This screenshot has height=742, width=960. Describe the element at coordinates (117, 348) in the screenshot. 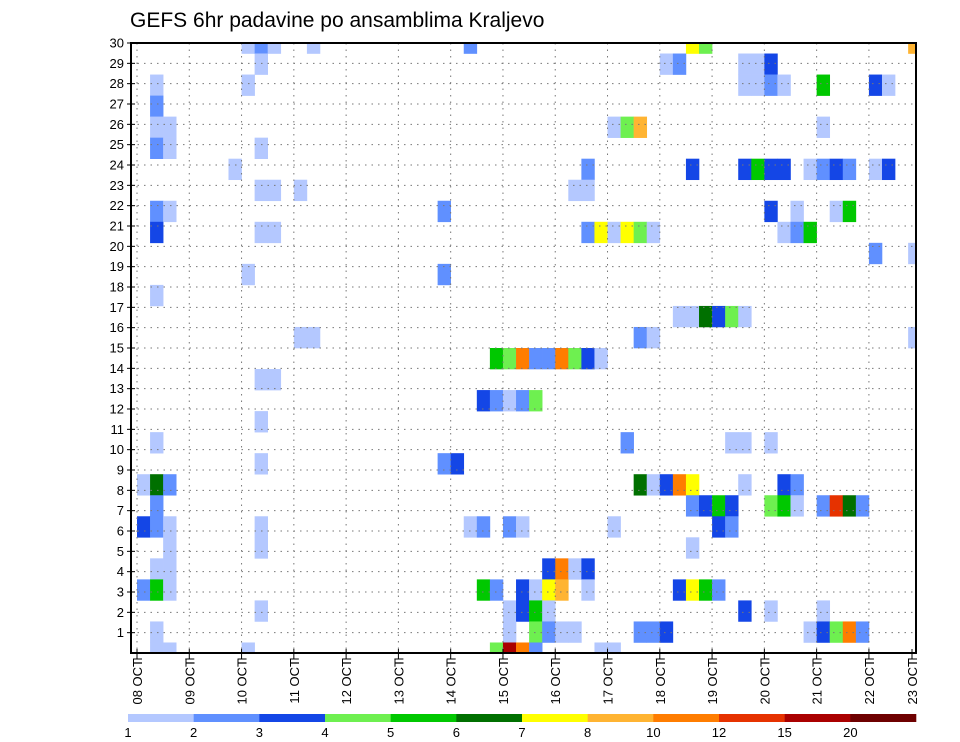

I see `y-tick-label: 15` at that location.